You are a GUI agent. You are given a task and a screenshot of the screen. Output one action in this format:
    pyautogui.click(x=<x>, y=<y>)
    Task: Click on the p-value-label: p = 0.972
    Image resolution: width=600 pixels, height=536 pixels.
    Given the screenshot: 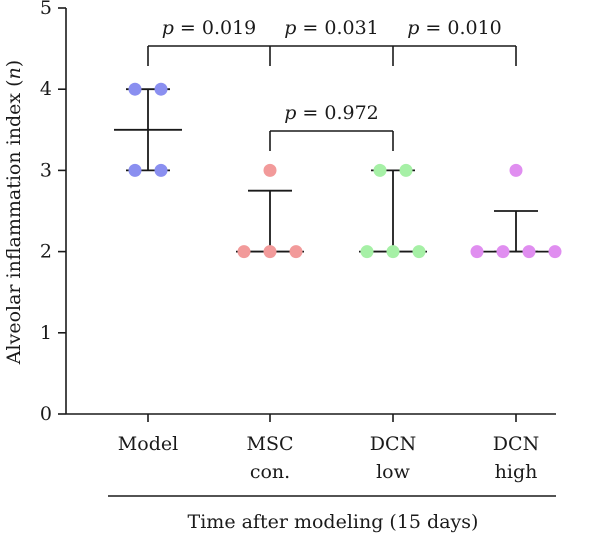 What is the action you would take?
    pyautogui.click(x=331, y=113)
    